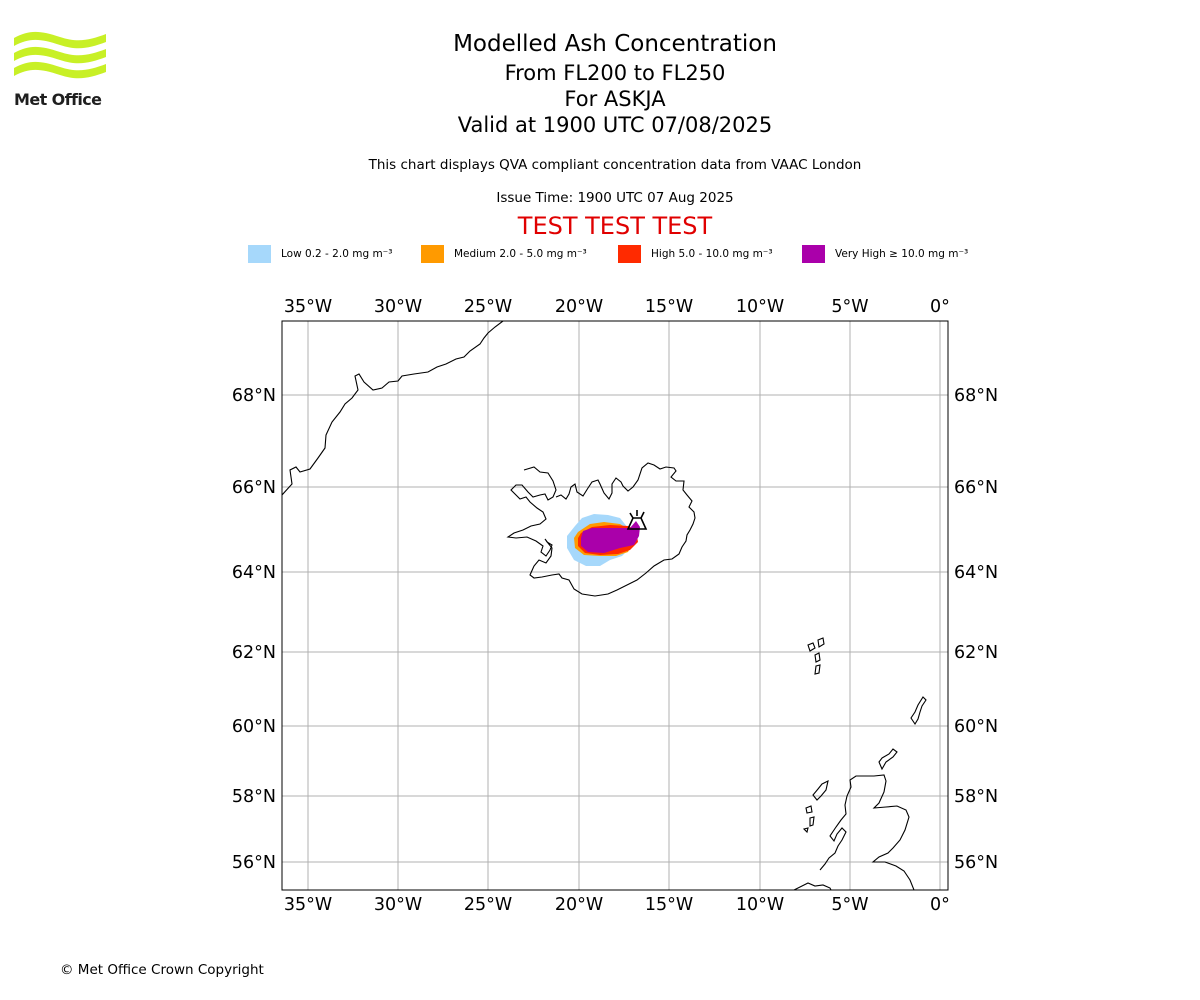 The width and height of the screenshot is (1200, 1000). What do you see at coordinates (615, 99) in the screenshot?
I see `volcano-name: For ASKJA` at bounding box center [615, 99].